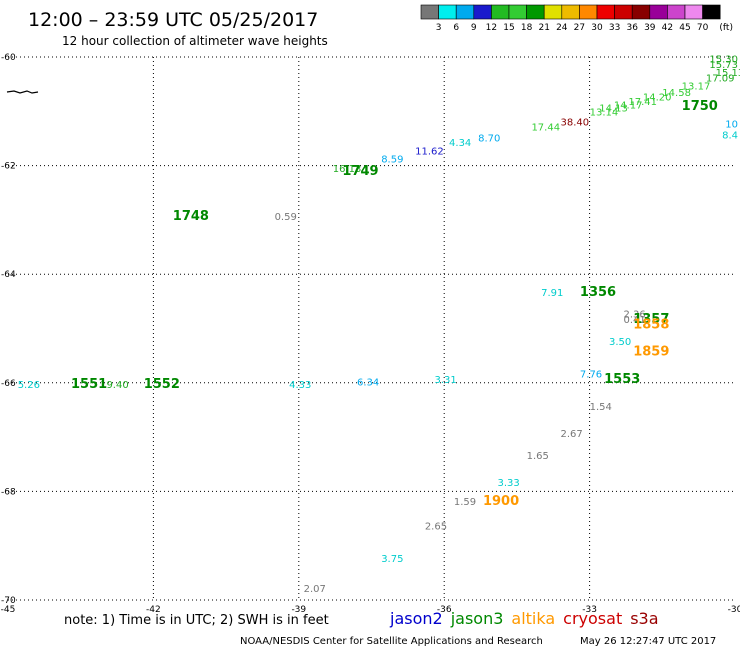 This screenshot has width=740, height=650. Describe the element at coordinates (153, 610) in the screenshot. I see `x-tick-label: -42` at that location.